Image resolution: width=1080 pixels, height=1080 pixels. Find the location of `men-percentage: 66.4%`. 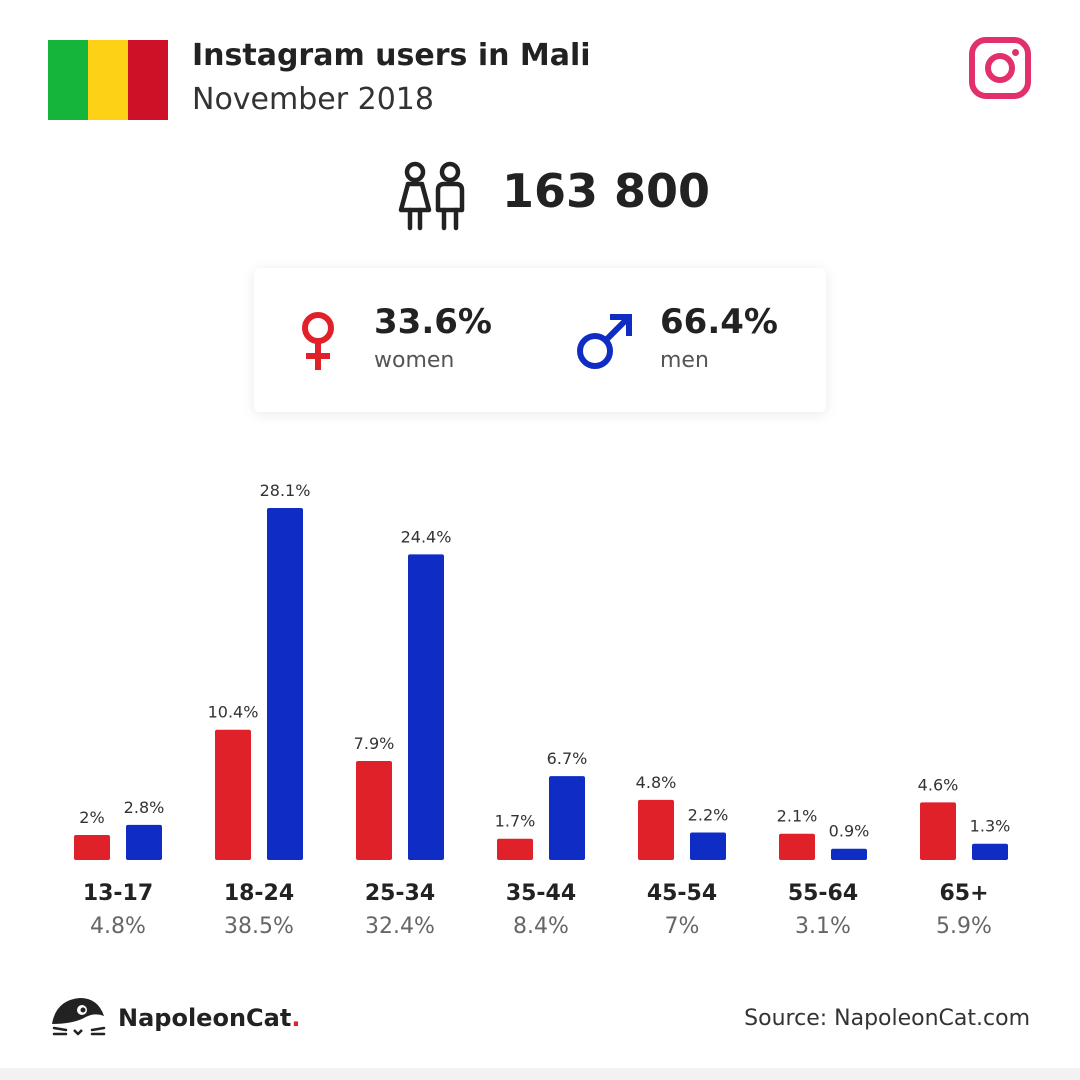

men-percentage: 66.4% is located at coordinates (719, 322).